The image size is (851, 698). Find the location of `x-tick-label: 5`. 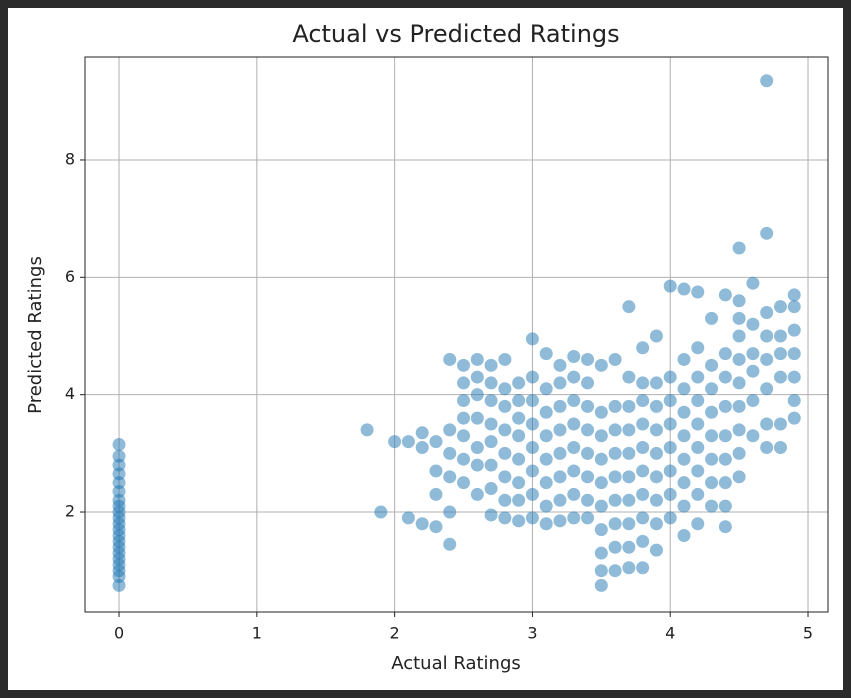

x-tick-label: 5 is located at coordinates (808, 633).